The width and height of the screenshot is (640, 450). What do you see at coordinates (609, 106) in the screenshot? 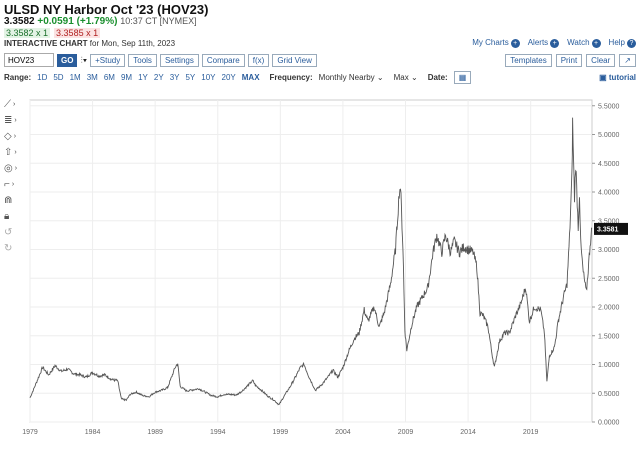
I see `y-tick-label: 5.5000` at bounding box center [609, 106].